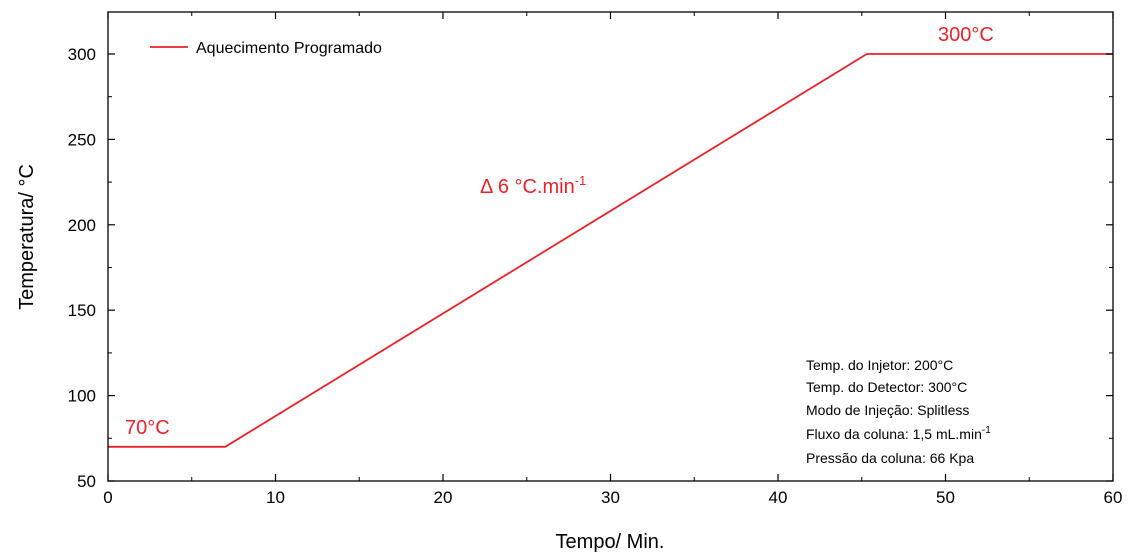 This screenshot has width=1129, height=556. I want to click on legend-label-aquecimento: Aquecimento Programado, so click(289, 48).